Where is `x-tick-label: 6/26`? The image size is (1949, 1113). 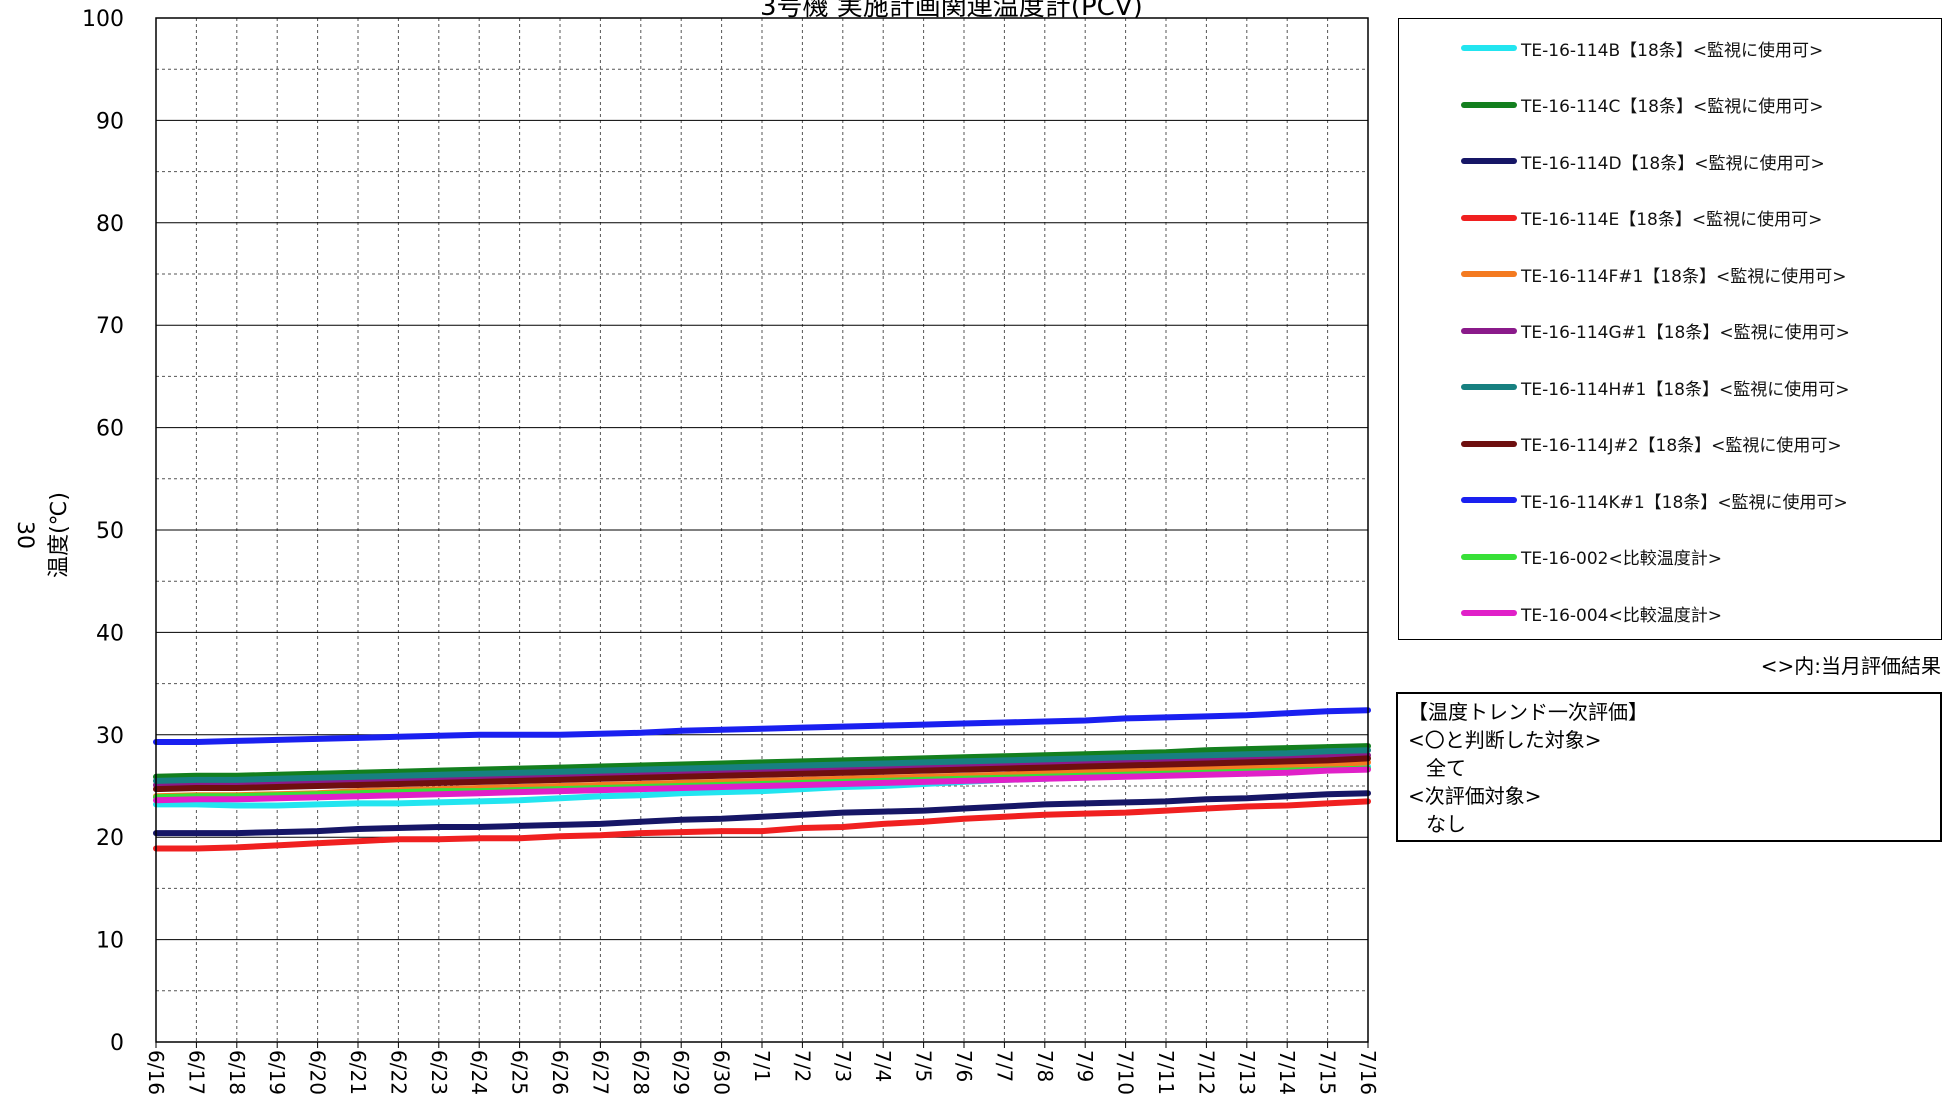 x-tick-label: 6/26 is located at coordinates (560, 1072).